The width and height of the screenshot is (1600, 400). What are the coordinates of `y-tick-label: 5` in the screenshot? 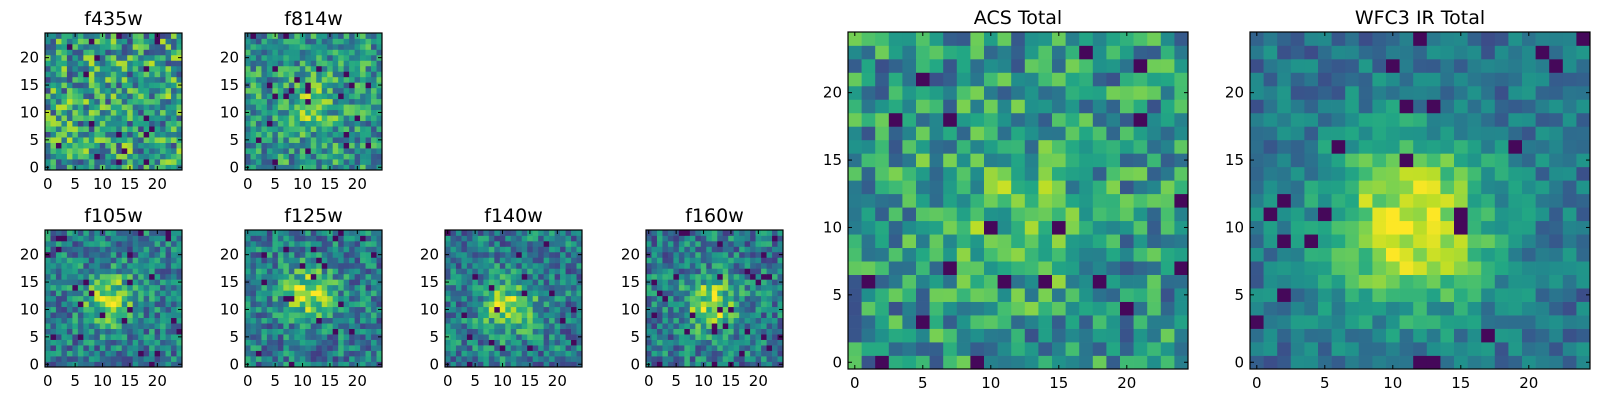 It's located at (434, 337).